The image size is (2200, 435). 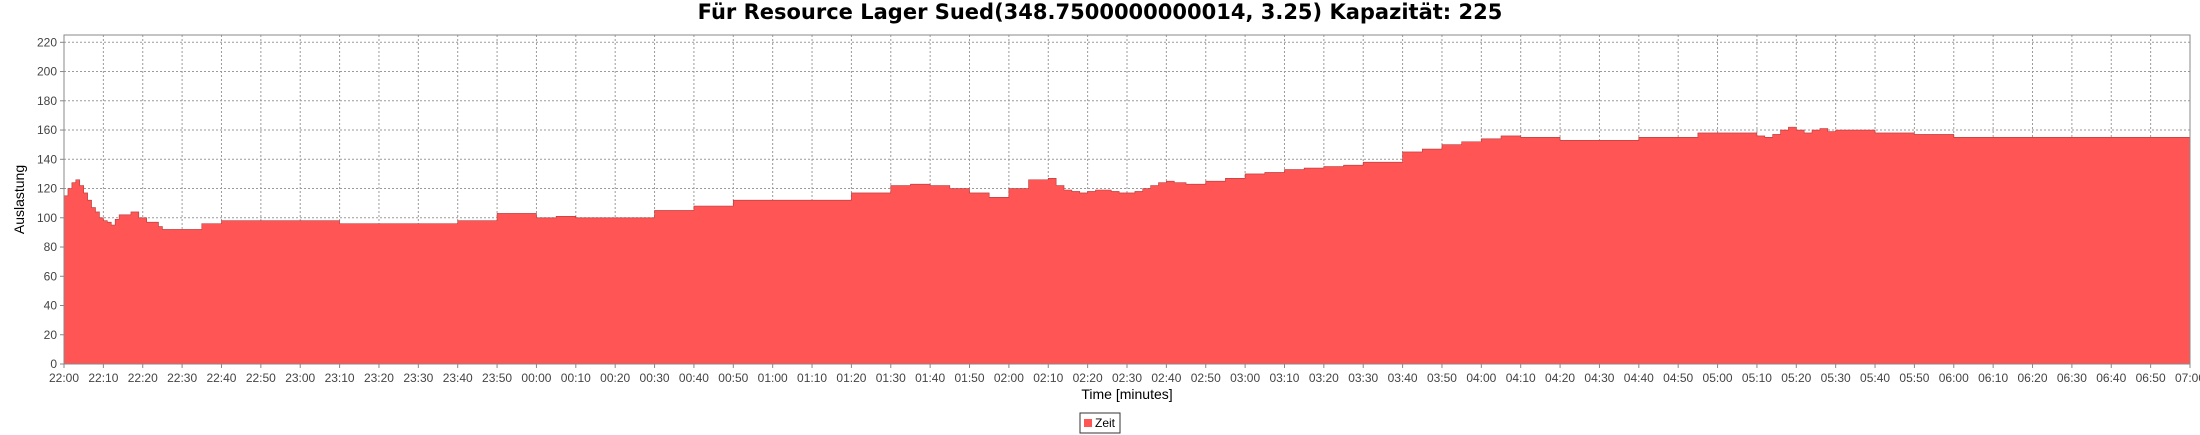 What do you see at coordinates (51, 335) in the screenshot?
I see `y-tick-label: 20` at bounding box center [51, 335].